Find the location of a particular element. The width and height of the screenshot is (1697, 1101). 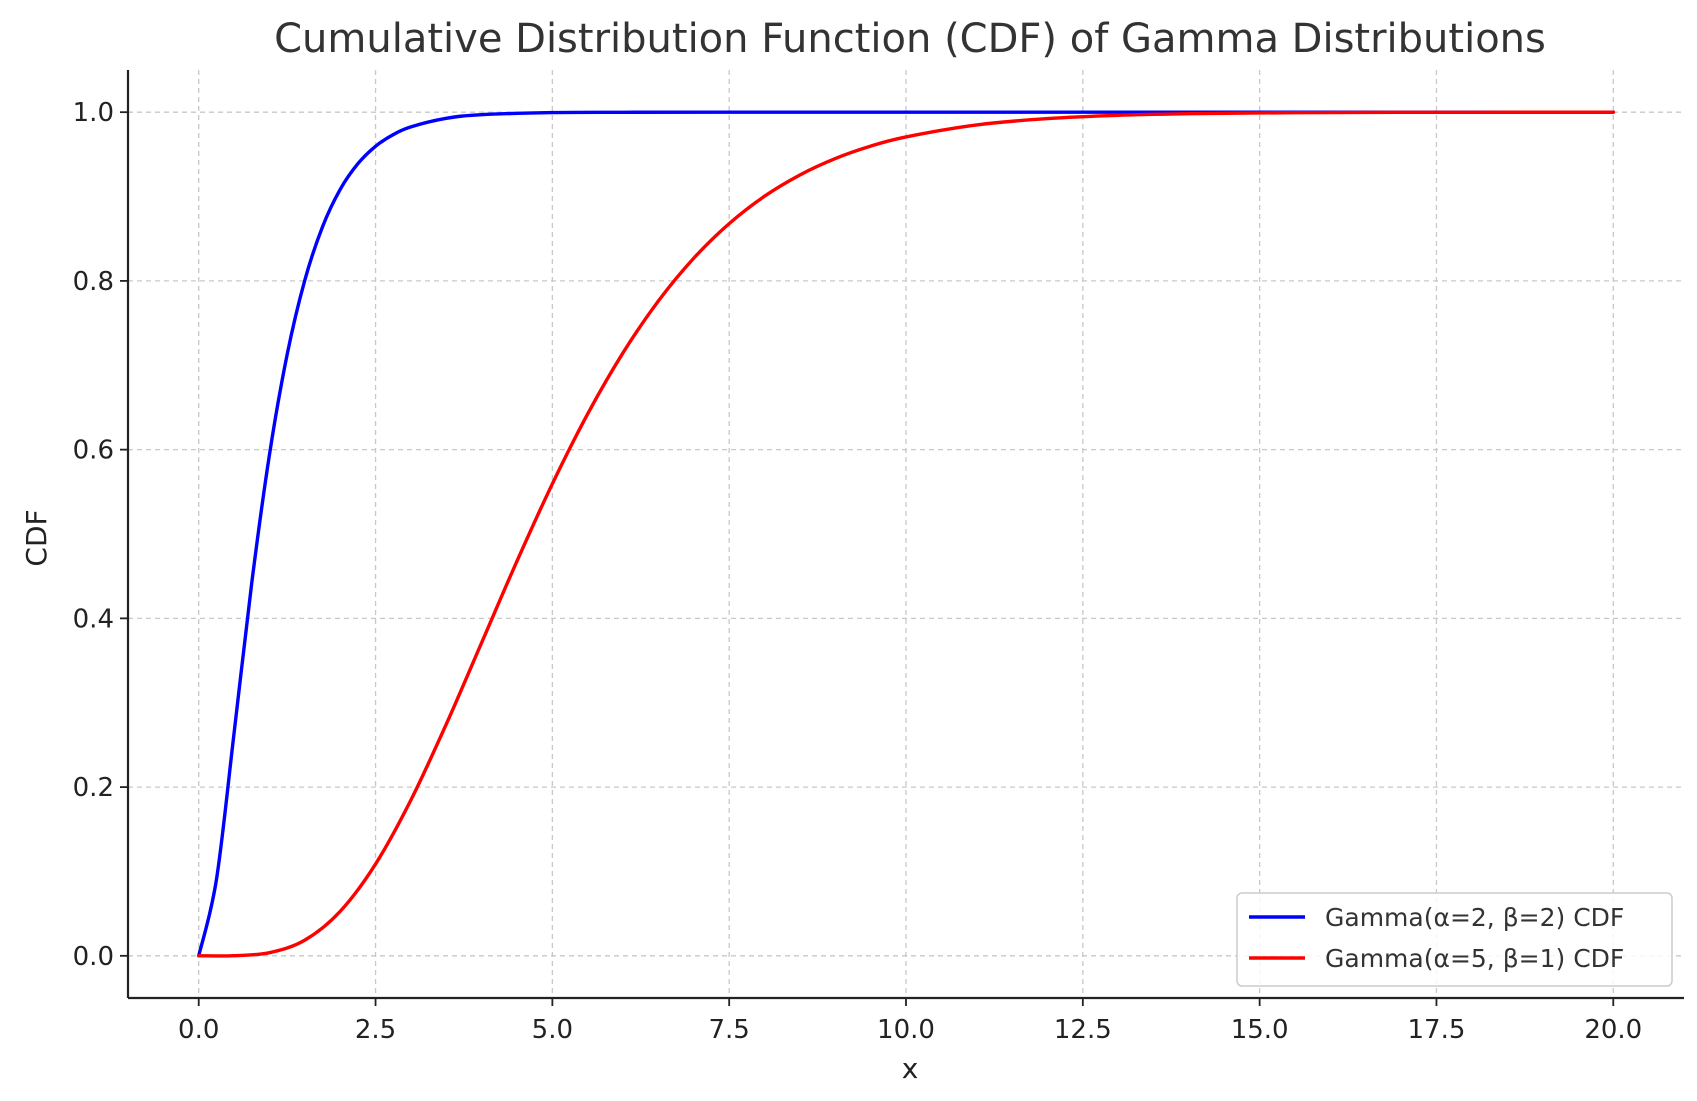

x-tick-label: 12.5 is located at coordinates (1083, 1030).